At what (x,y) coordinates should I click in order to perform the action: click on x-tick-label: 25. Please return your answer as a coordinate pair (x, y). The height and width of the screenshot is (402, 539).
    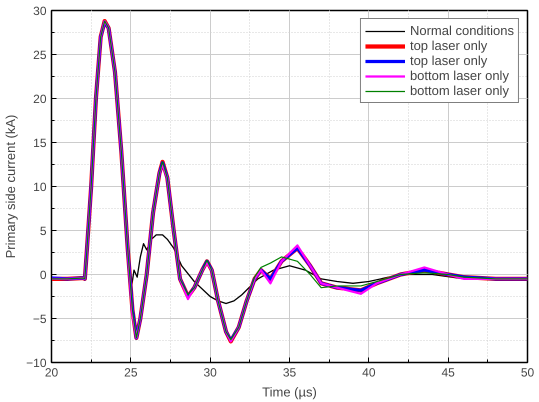
    Looking at the image, I should click on (131, 373).